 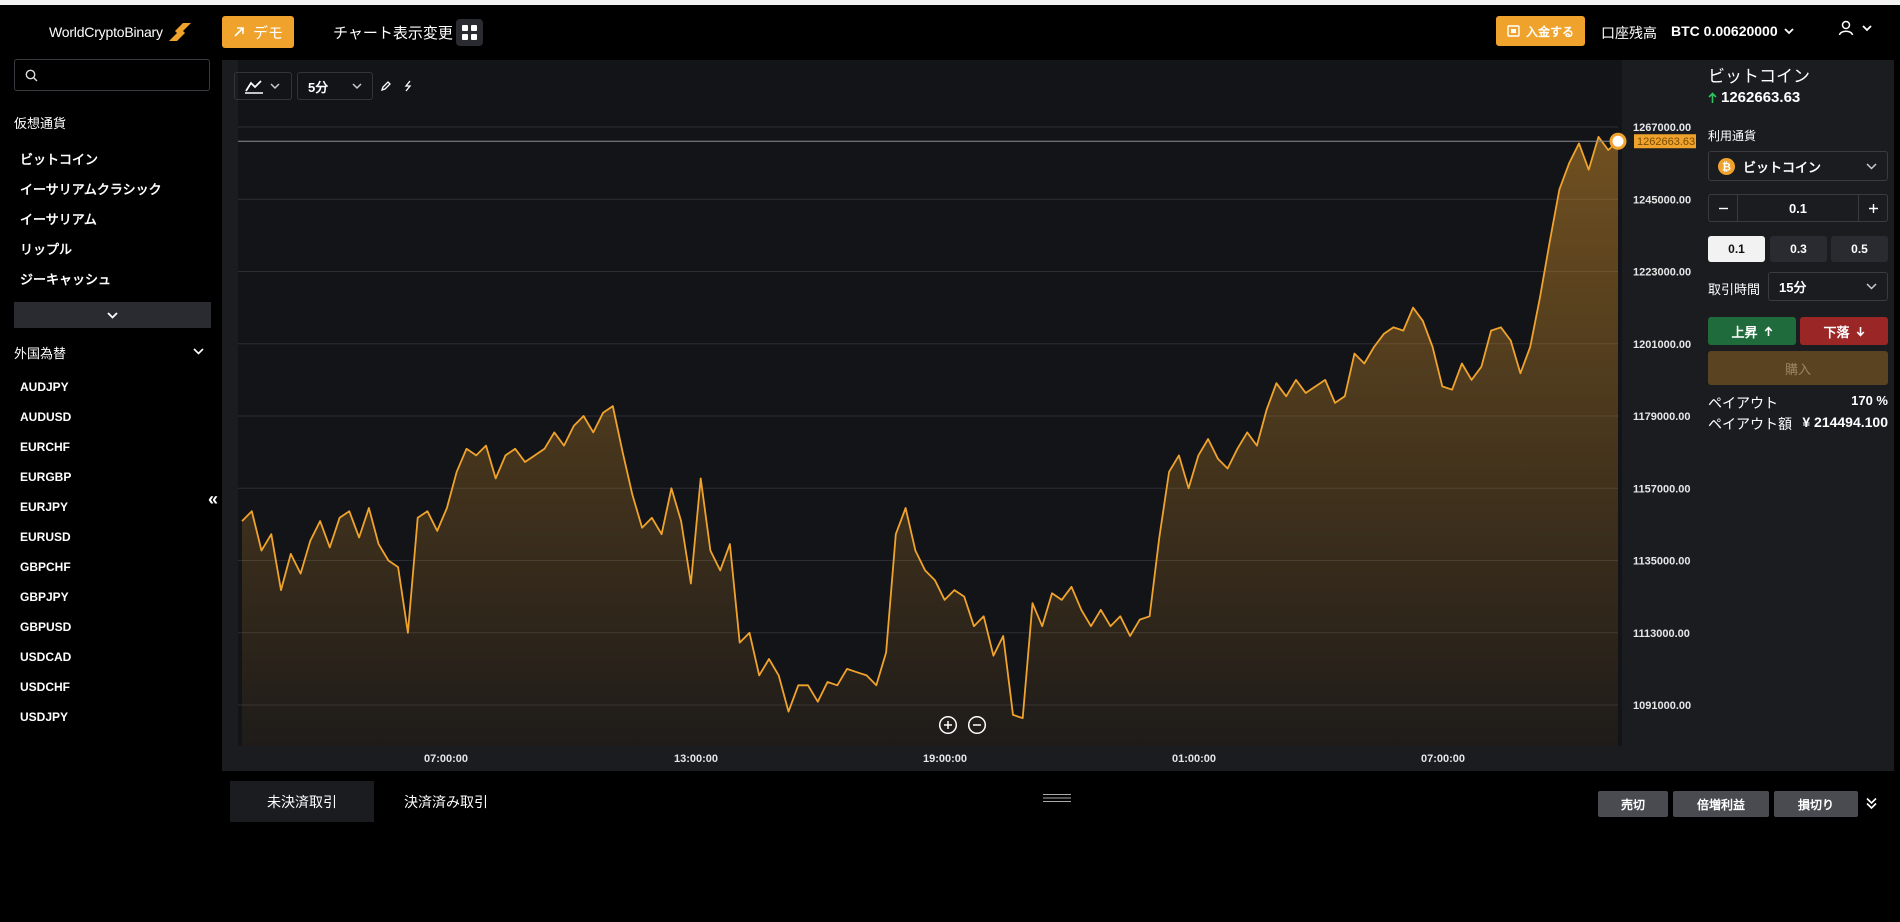 What do you see at coordinates (1057, 798) in the screenshot?
I see `resize-handle-icon` at bounding box center [1057, 798].